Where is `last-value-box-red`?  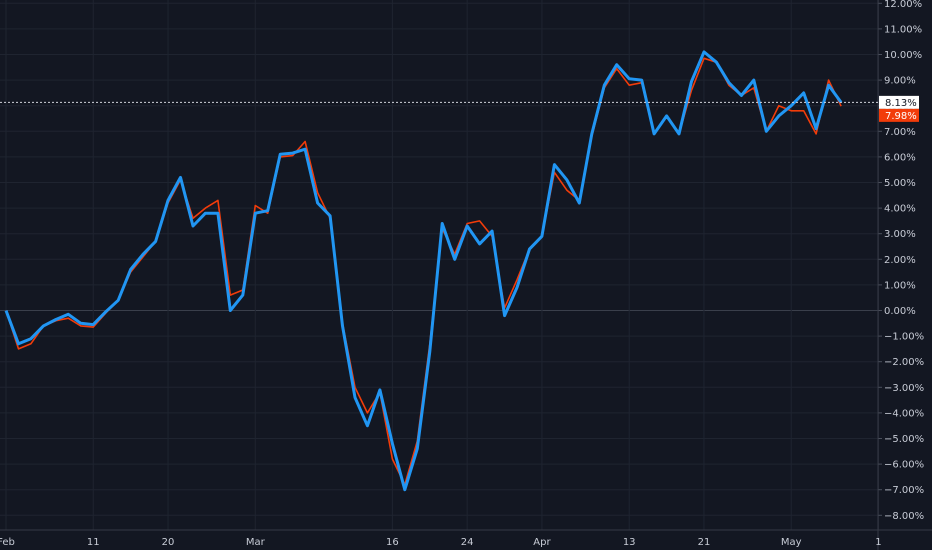
last-value-box-red is located at coordinates (899, 115).